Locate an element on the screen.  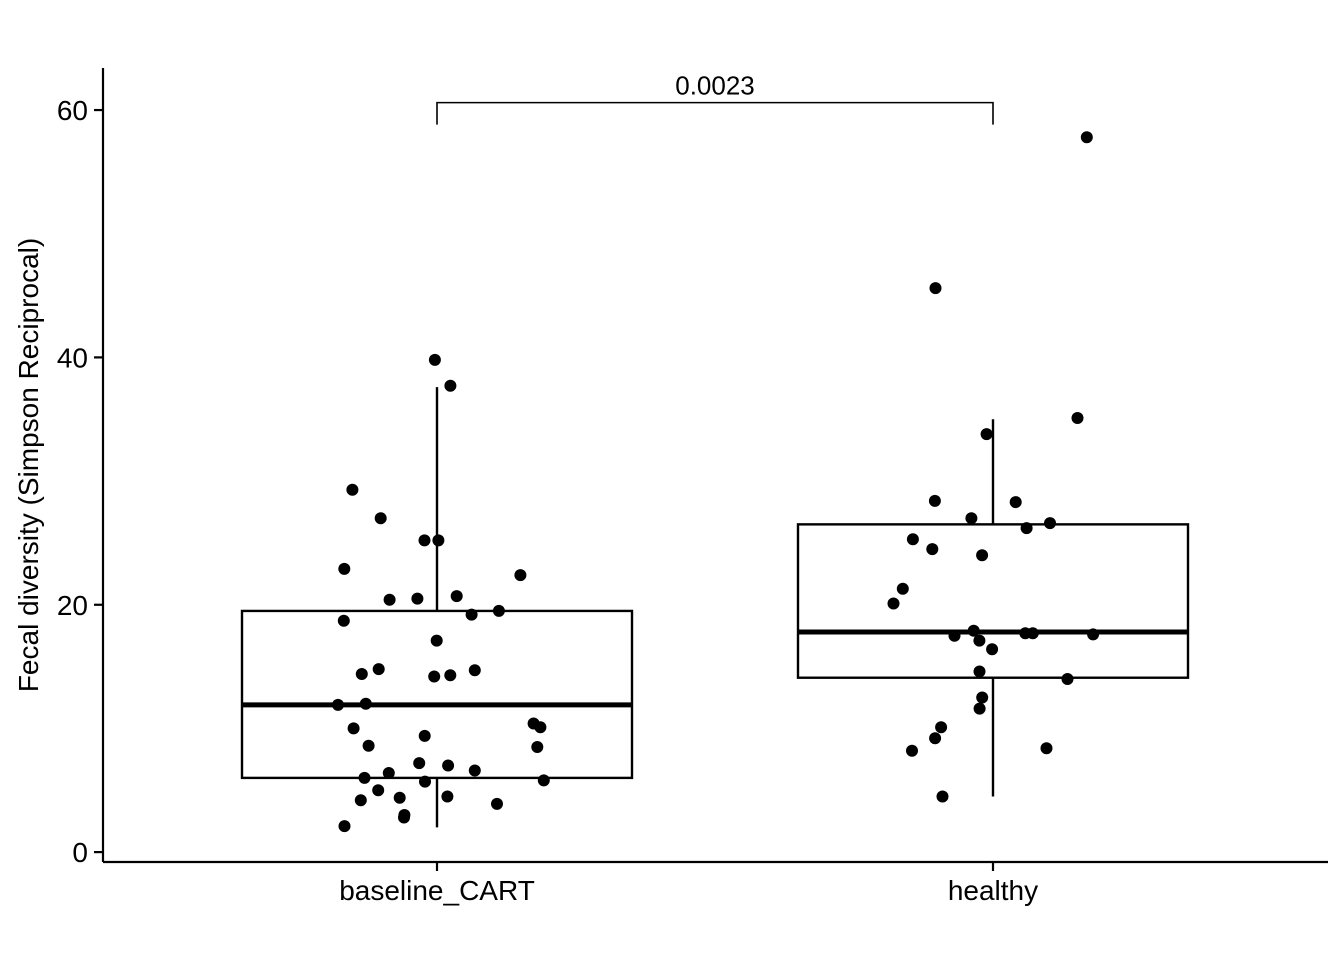
significance-bracket is located at coordinates (715, 113).